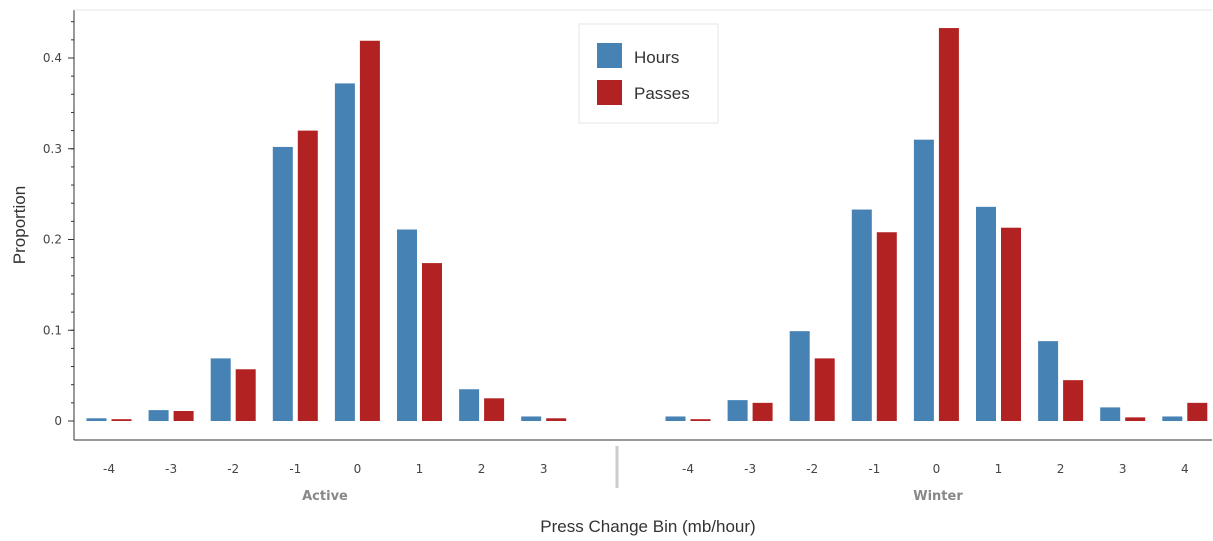 The width and height of the screenshot is (1213, 541). What do you see at coordinates (19, 225) in the screenshot?
I see `y-axis-title: Proportion` at bounding box center [19, 225].